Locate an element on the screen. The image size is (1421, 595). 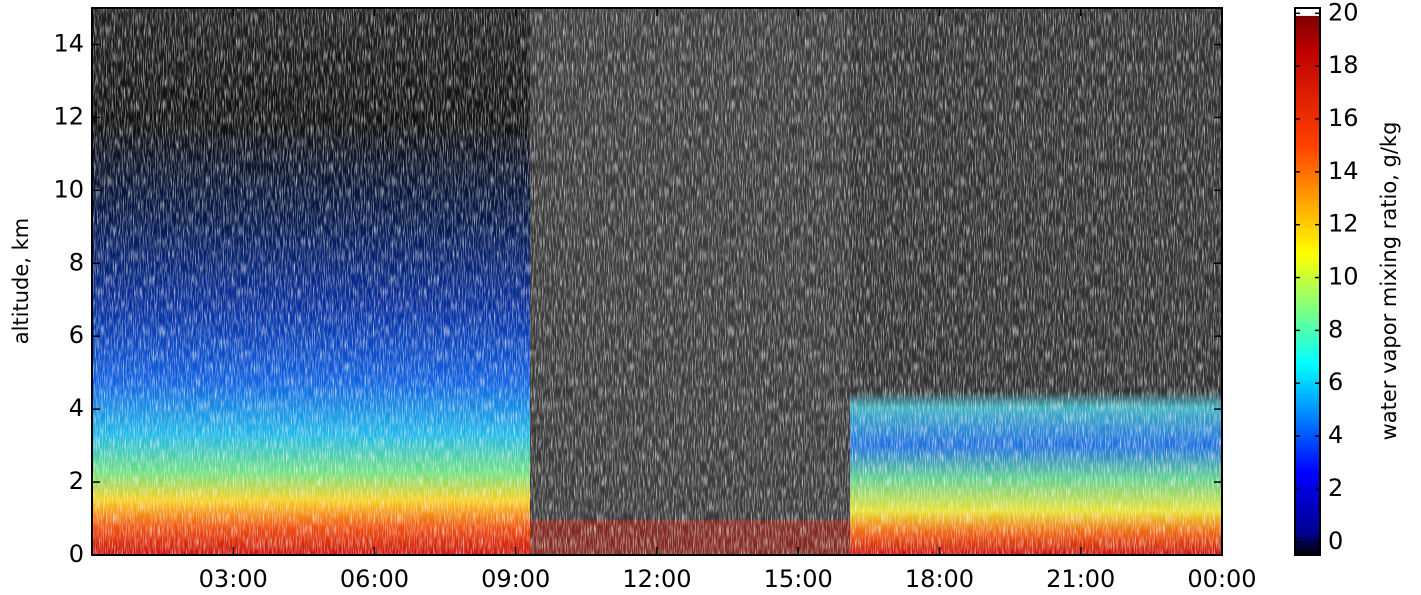
colorbar-tick-label: 10 is located at coordinates (1343, 277).